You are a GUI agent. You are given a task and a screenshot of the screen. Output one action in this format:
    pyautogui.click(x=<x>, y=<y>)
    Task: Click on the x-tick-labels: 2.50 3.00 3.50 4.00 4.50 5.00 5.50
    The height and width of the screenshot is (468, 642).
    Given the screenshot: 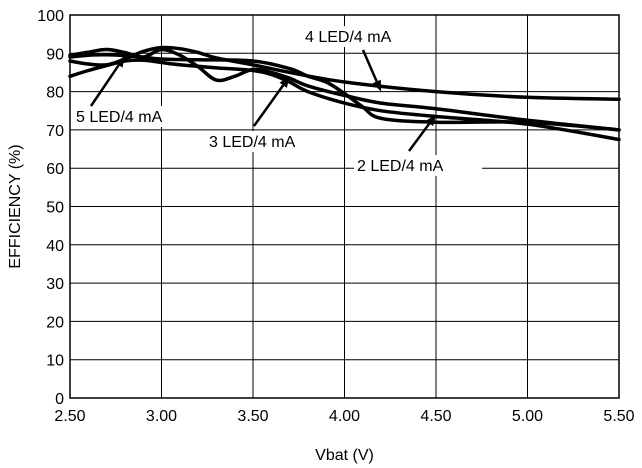 What is the action you would take?
    pyautogui.click(x=344, y=416)
    